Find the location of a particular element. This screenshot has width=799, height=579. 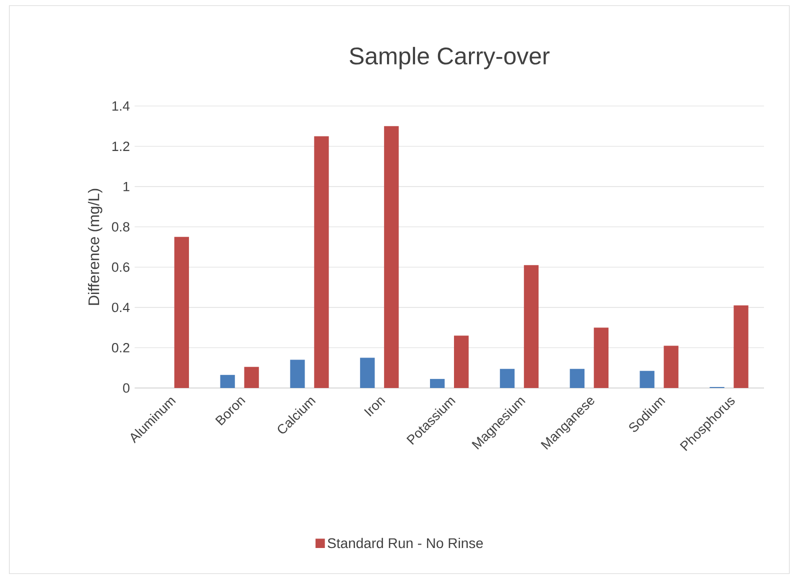

y-tick-label: 0.4 is located at coordinates (121, 307).